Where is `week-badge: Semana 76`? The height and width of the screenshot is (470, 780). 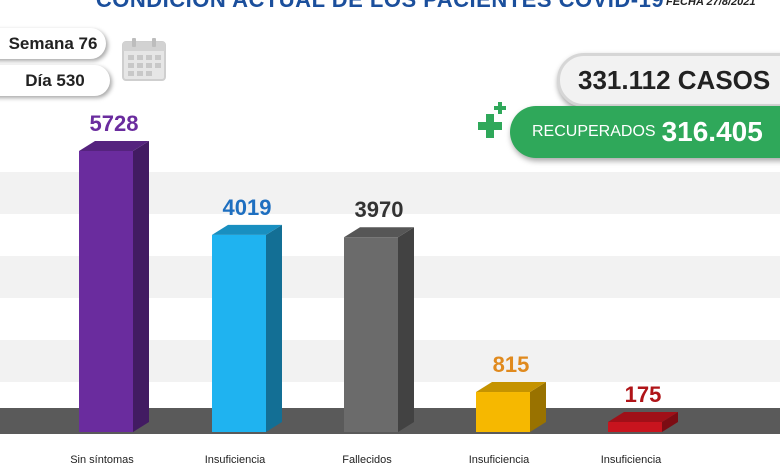
week-badge: Semana 76 is located at coordinates (53, 43).